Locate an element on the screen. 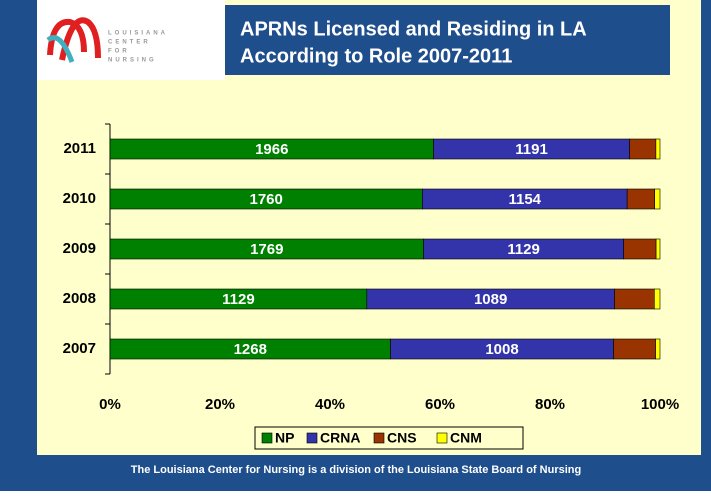  legend-label: CRNA is located at coordinates (340, 438).